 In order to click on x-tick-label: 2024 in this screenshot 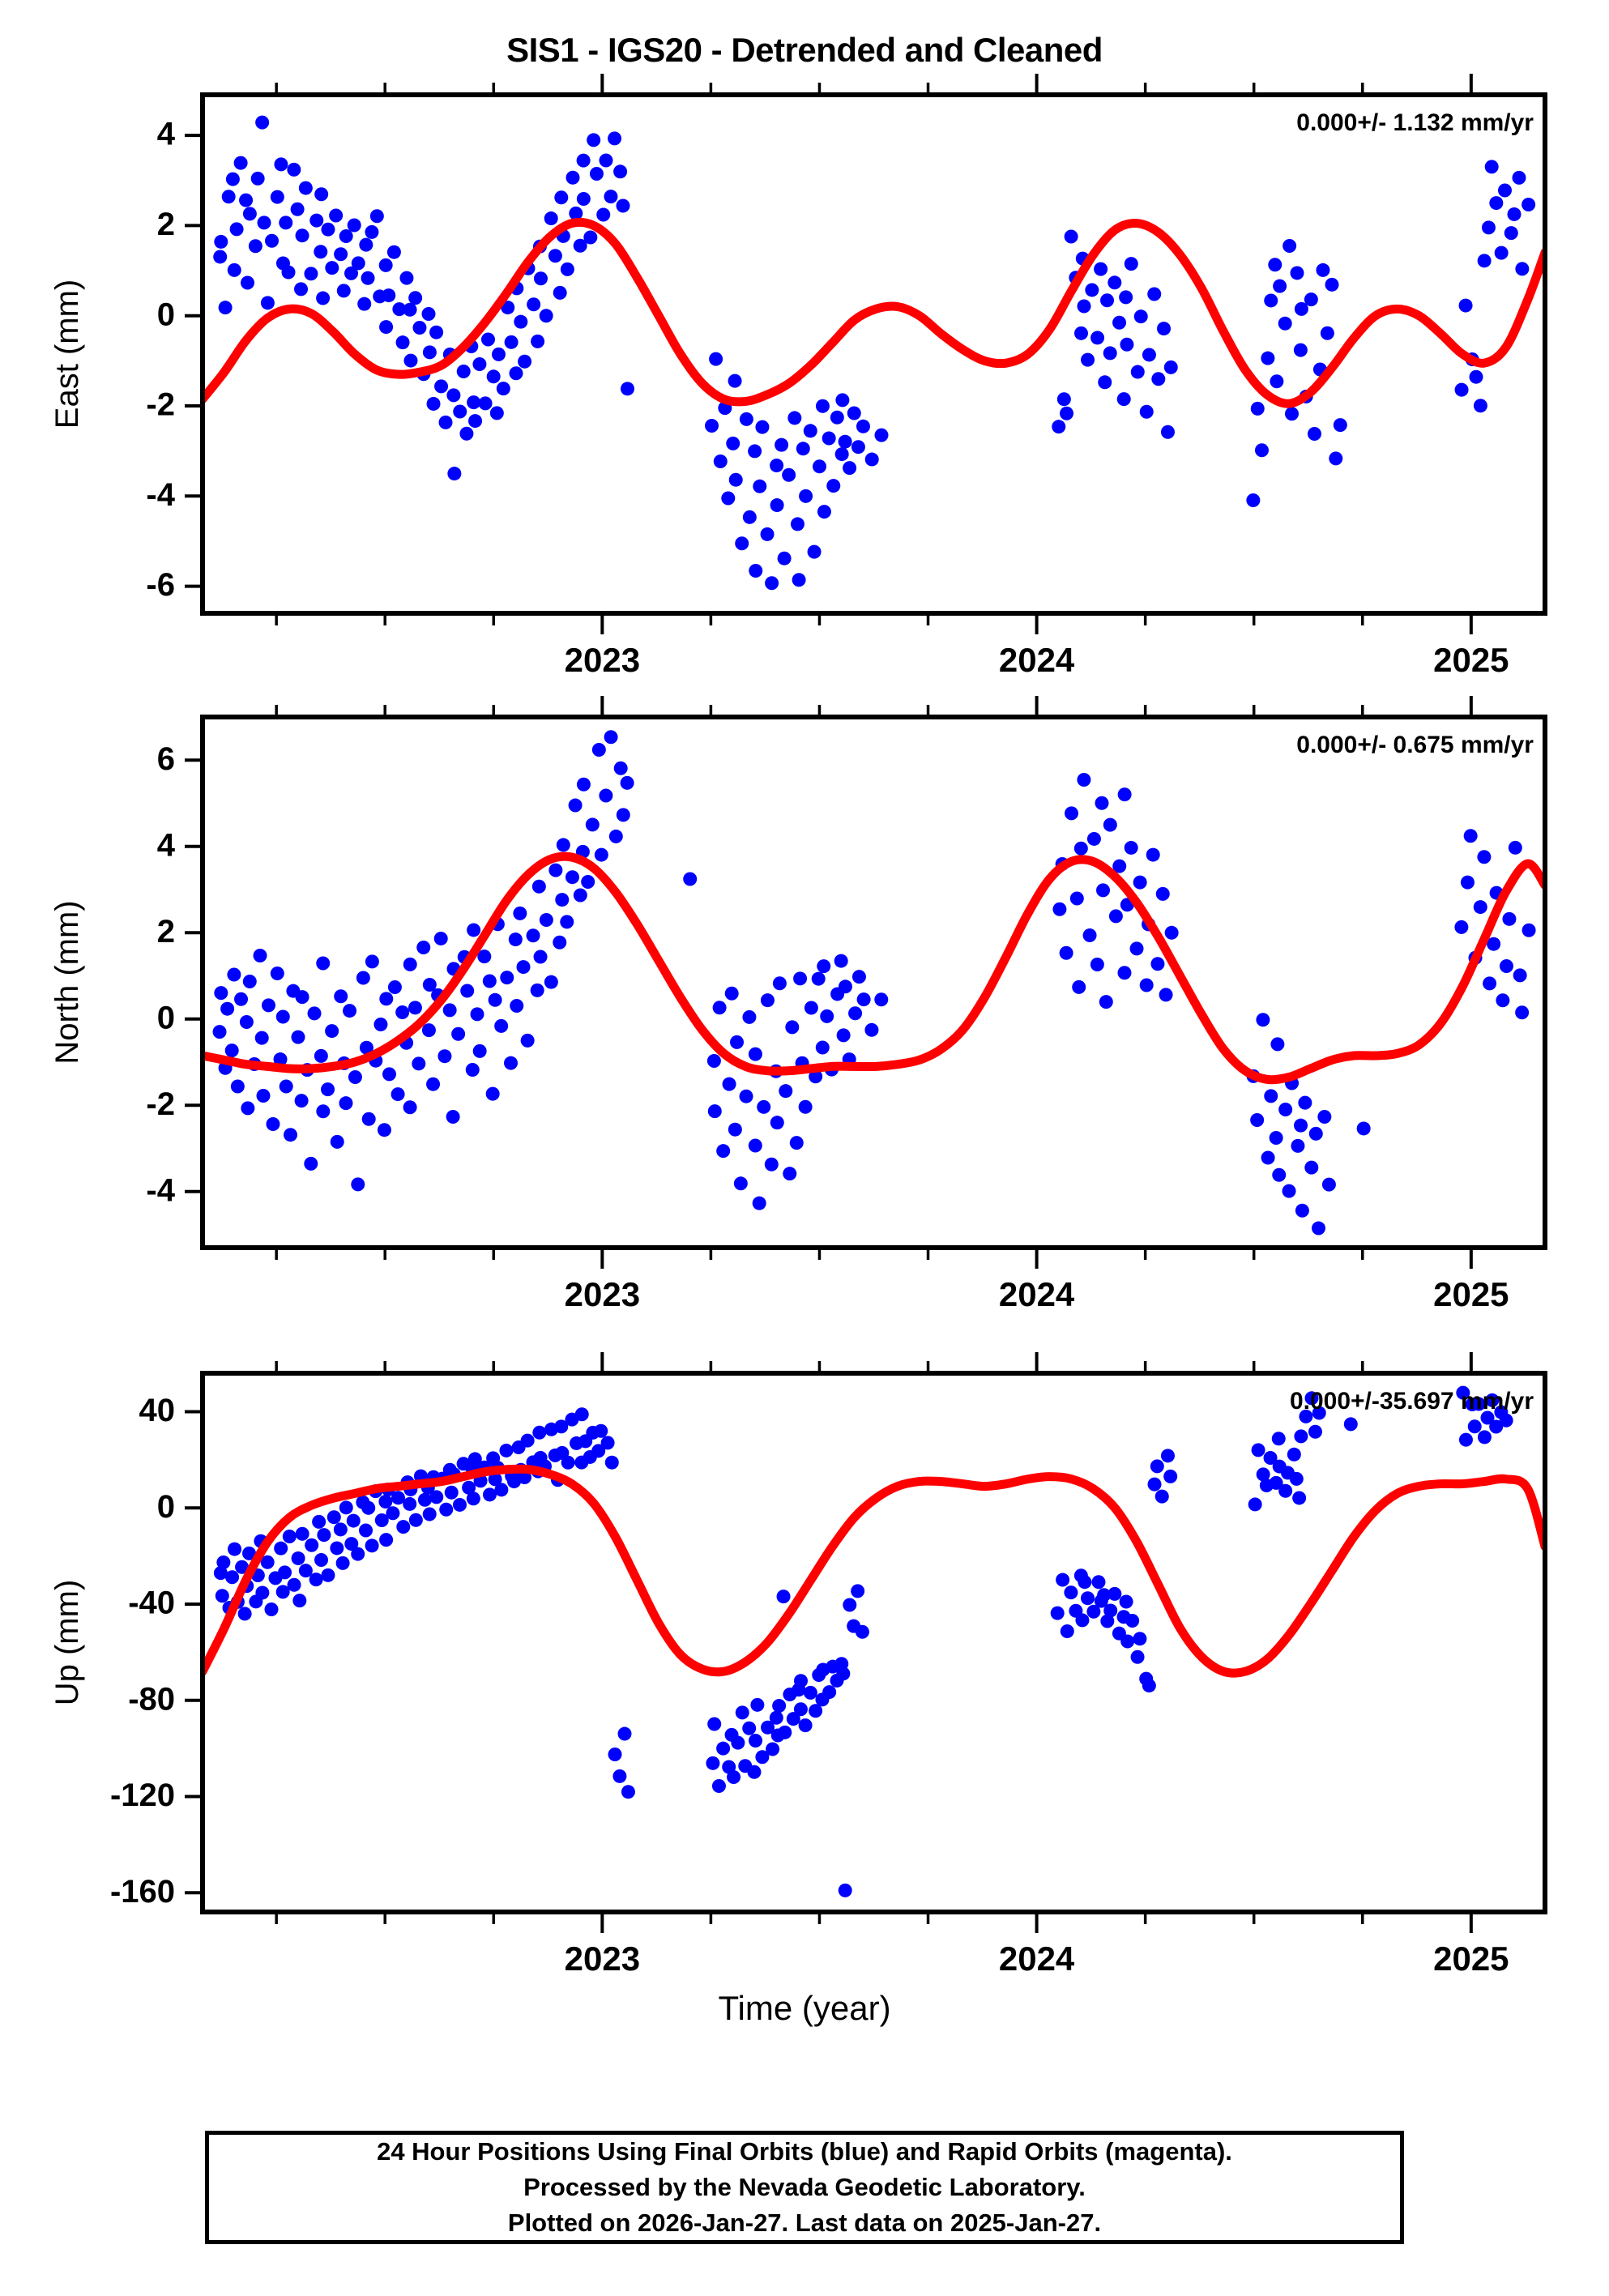, I will do `click(1037, 660)`.